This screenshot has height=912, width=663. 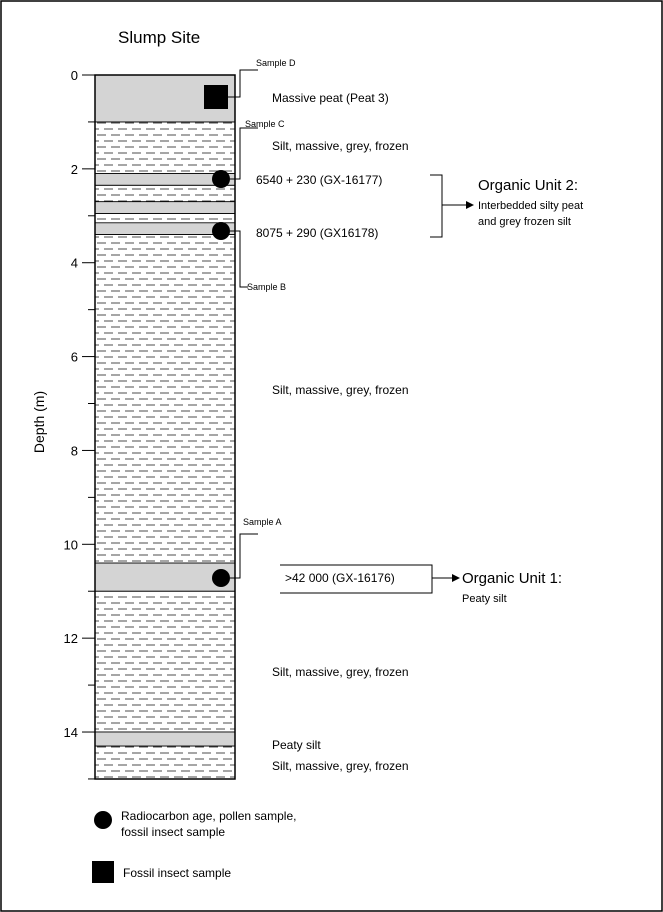 What do you see at coordinates (266, 287) in the screenshot?
I see `sample-b-label: Sample B` at bounding box center [266, 287].